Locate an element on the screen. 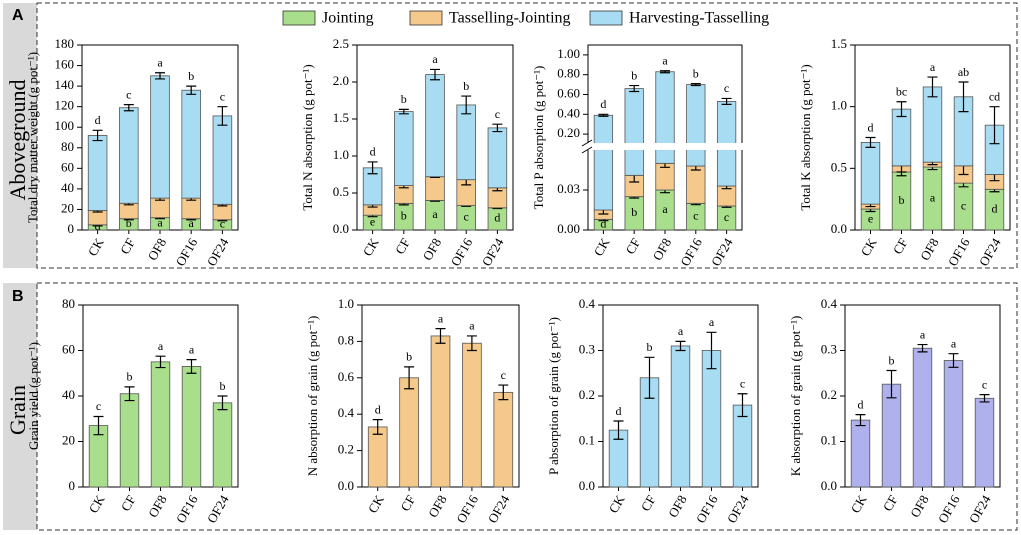  y-axis-label: Total N absorption (g pot⁻¹) is located at coordinates (307, 137).